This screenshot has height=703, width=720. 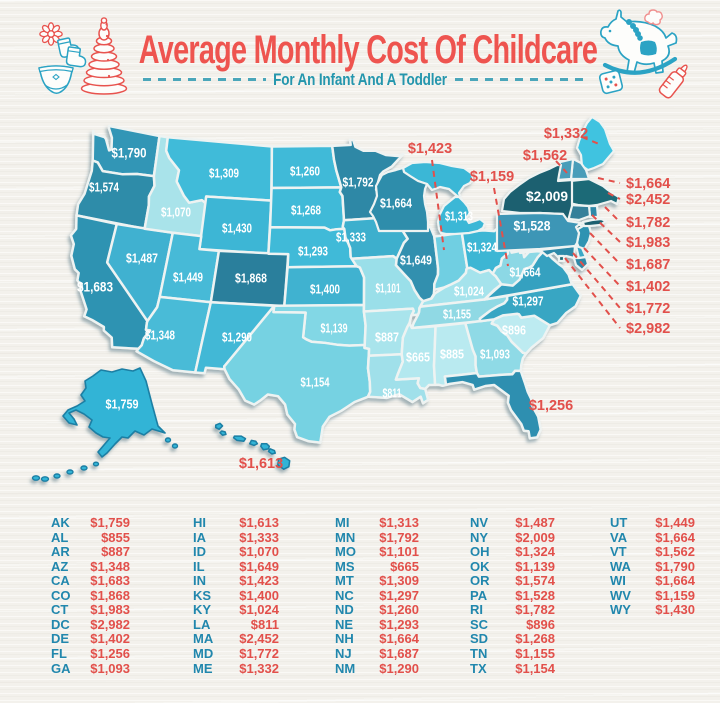 What do you see at coordinates (648, 265) in the screenshot?
I see `svg-text: $1,687` at bounding box center [648, 265].